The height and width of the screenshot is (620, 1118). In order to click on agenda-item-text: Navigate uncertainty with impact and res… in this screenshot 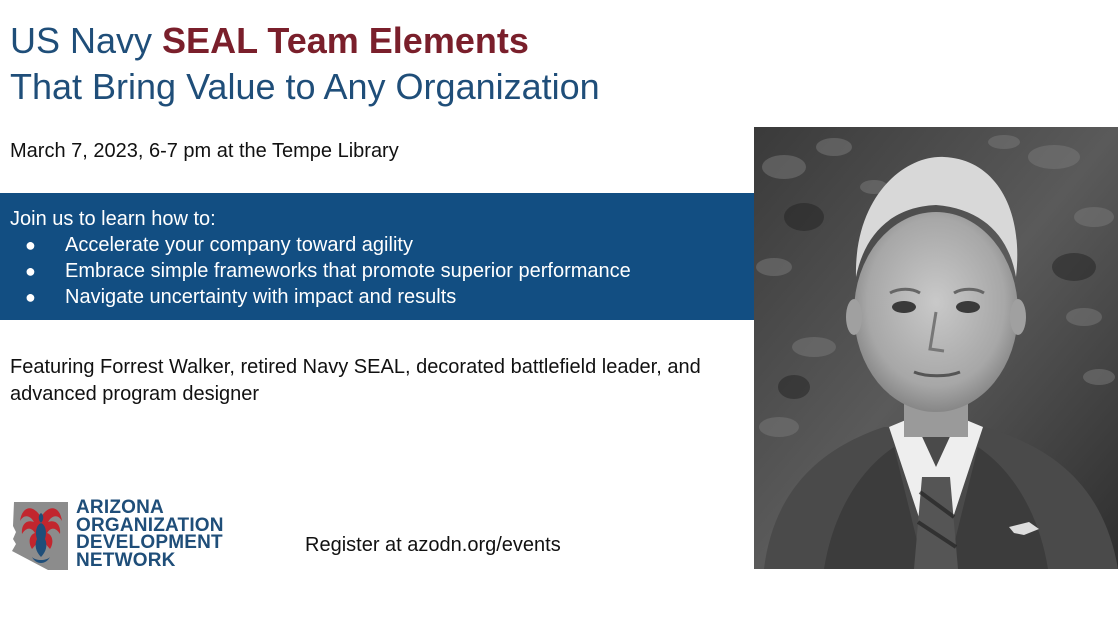, I will do `click(261, 297)`.